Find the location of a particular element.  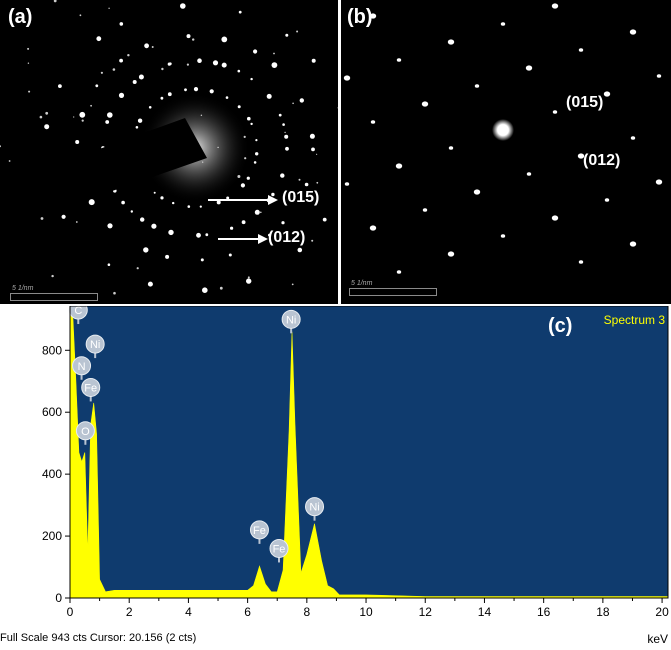

x-tick-label: 4 is located at coordinates (188, 612).